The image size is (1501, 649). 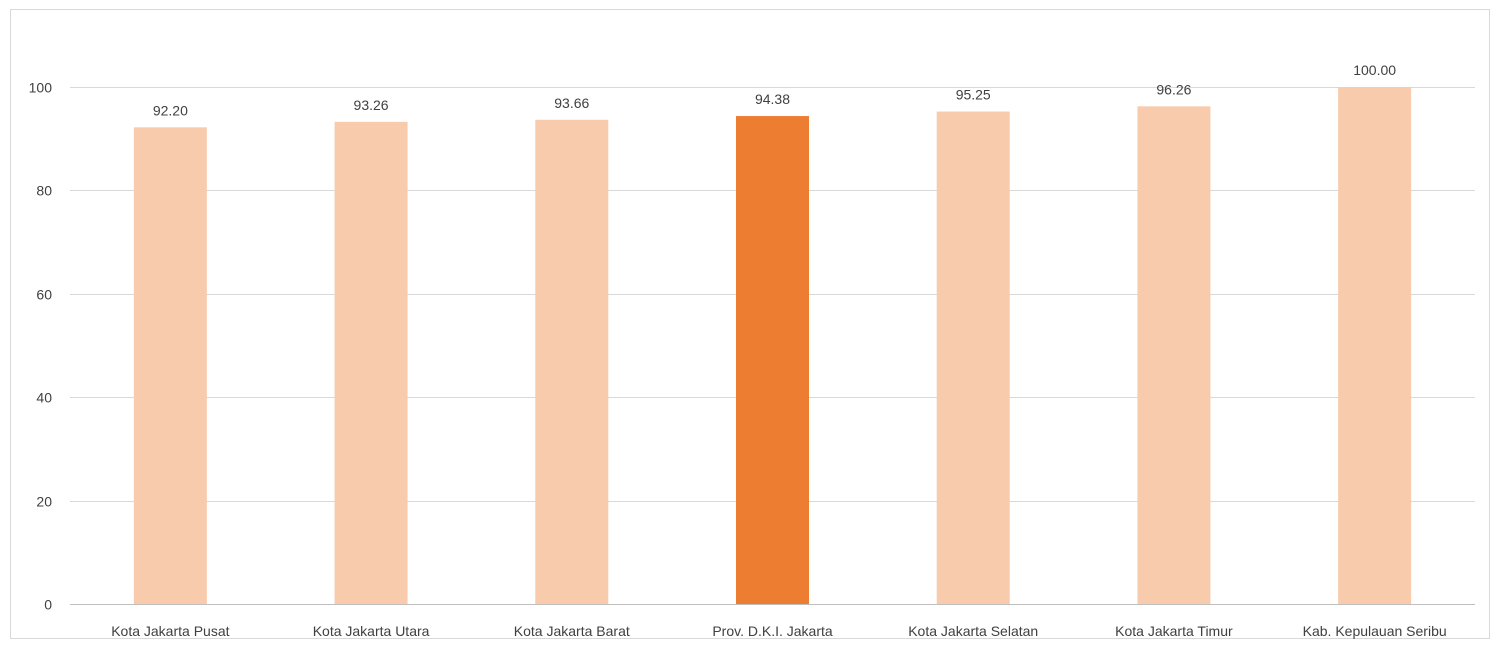 What do you see at coordinates (371, 631) in the screenshot?
I see `category-label: Kota Jakarta Utara` at bounding box center [371, 631].